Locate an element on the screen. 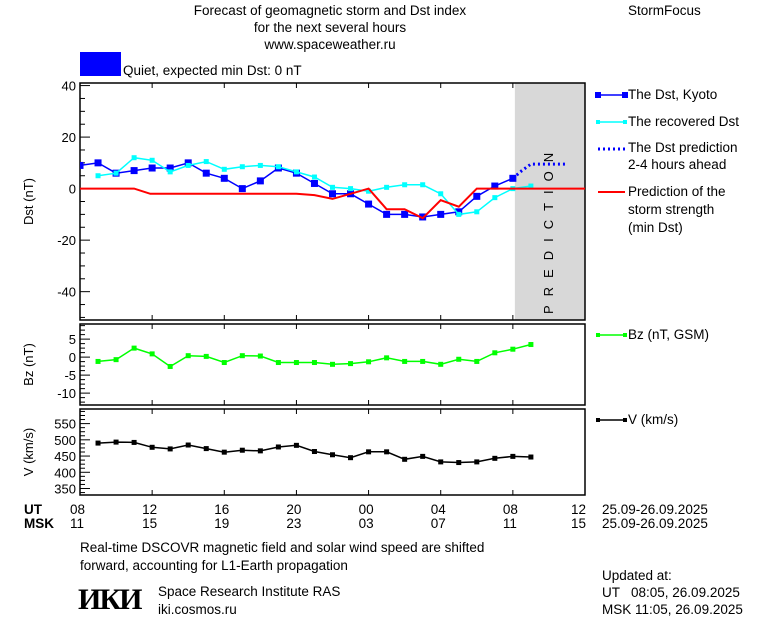 The width and height of the screenshot is (760, 620). legend-dst-kyoto: The Dst, Kyoto is located at coordinates (673, 94).